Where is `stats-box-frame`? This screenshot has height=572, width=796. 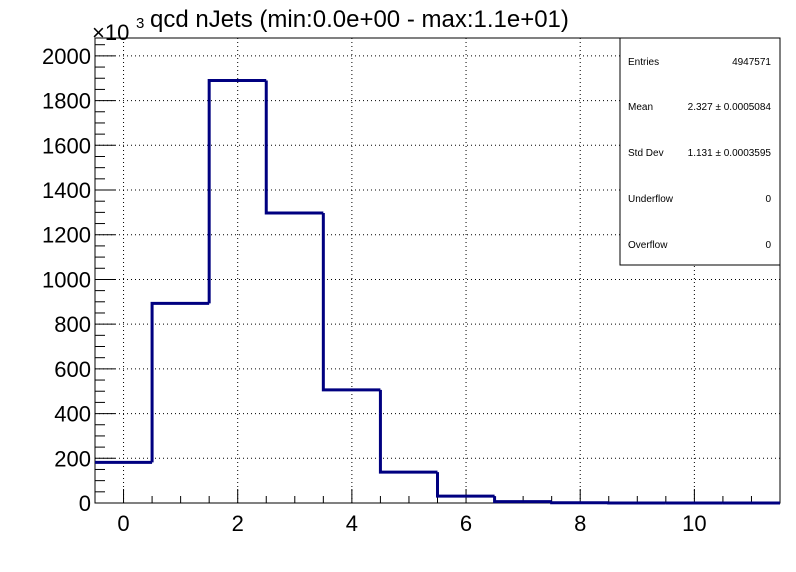 stats-box-frame is located at coordinates (700, 151).